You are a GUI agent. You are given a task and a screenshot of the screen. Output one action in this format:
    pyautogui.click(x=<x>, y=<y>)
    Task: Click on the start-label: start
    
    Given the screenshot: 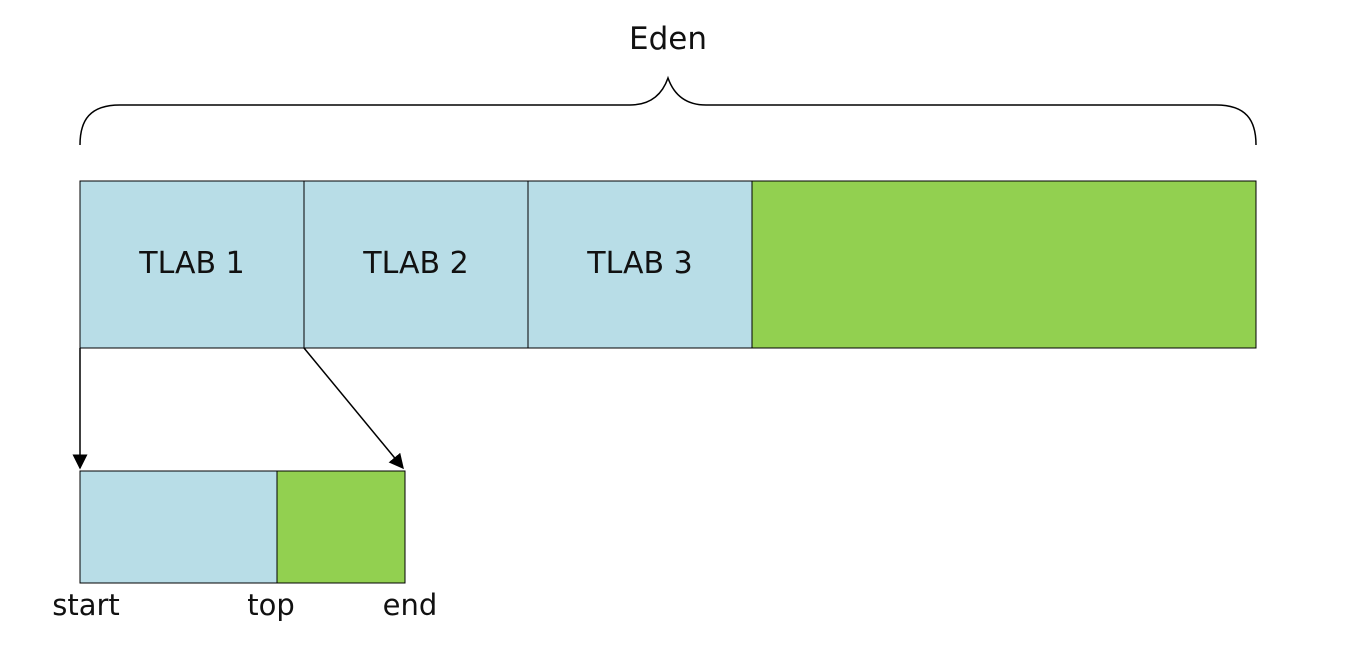 What is the action you would take?
    pyautogui.click(x=86, y=605)
    